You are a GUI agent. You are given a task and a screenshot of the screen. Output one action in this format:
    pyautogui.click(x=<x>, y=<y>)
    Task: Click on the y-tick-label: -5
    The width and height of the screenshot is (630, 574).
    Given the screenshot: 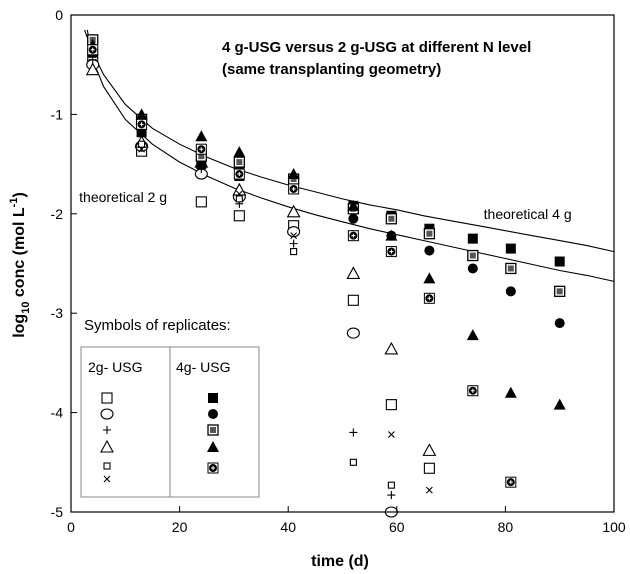 What is the action you would take?
    pyautogui.click(x=57, y=512)
    